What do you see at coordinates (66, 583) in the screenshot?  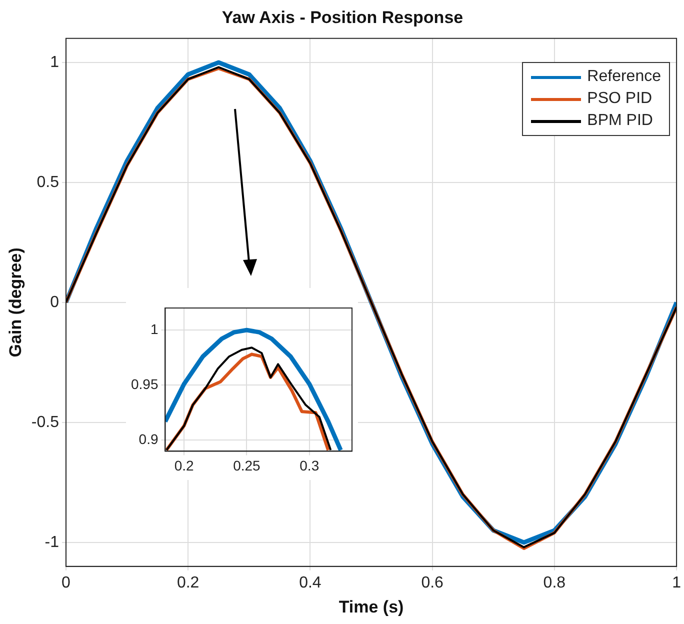 I see `x-tick-label: 0` at bounding box center [66, 583].